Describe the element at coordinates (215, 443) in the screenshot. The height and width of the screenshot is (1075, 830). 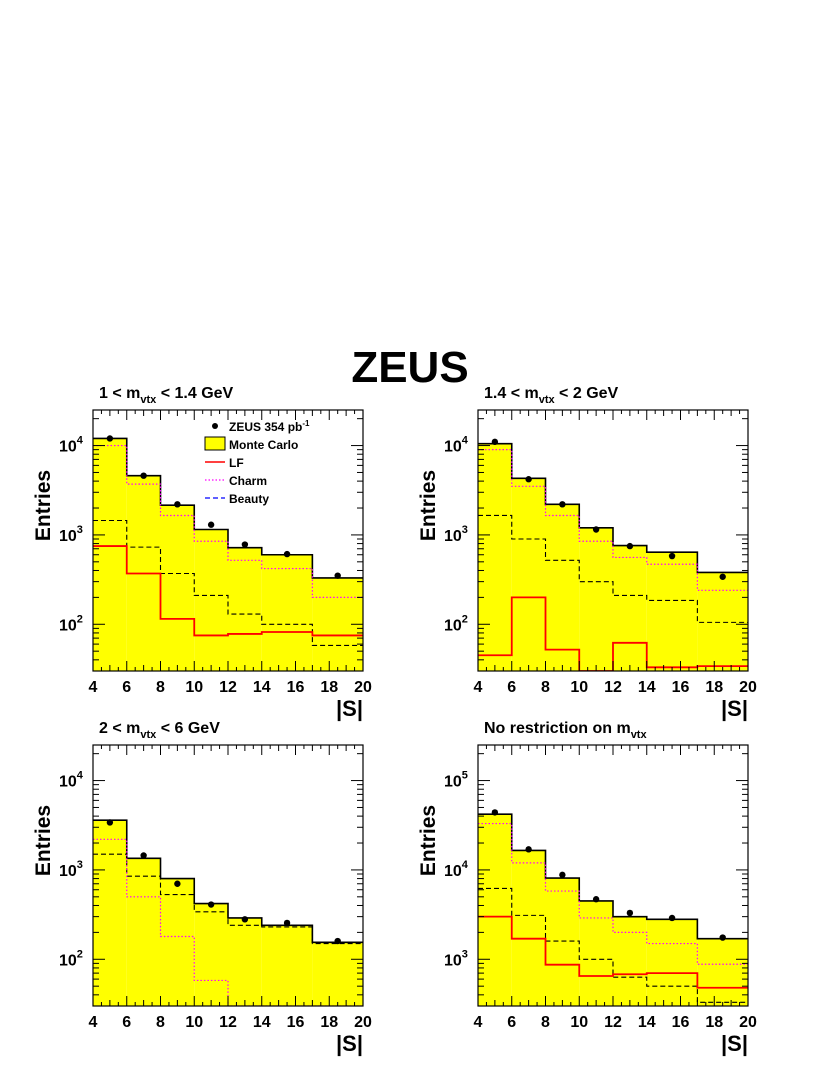
I see `legend-mc-swatch` at that location.